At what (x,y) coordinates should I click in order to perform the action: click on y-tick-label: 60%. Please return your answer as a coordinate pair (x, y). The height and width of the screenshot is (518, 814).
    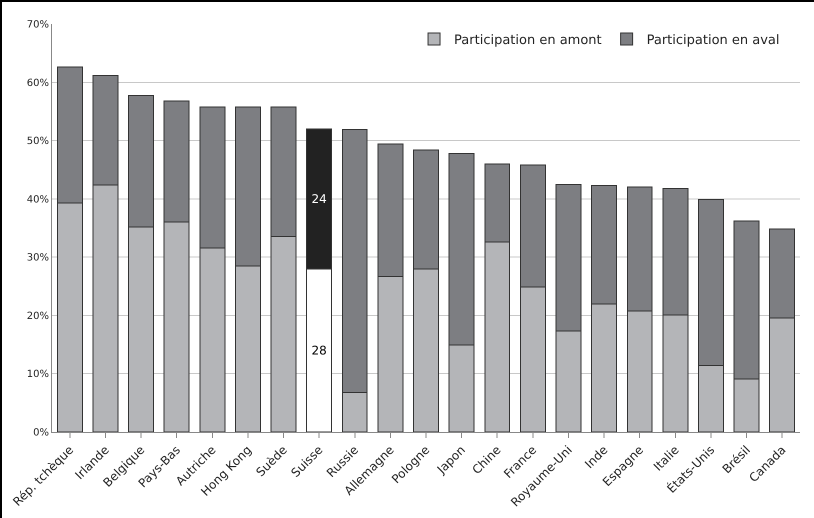
    Looking at the image, I should click on (37, 83).